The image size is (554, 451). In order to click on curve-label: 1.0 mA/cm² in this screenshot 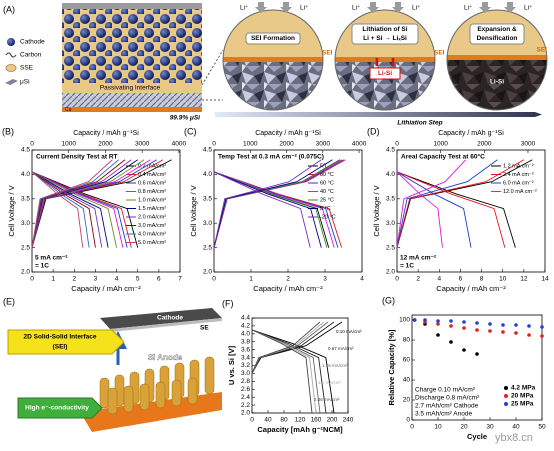, I will do `click(330, 382)`.